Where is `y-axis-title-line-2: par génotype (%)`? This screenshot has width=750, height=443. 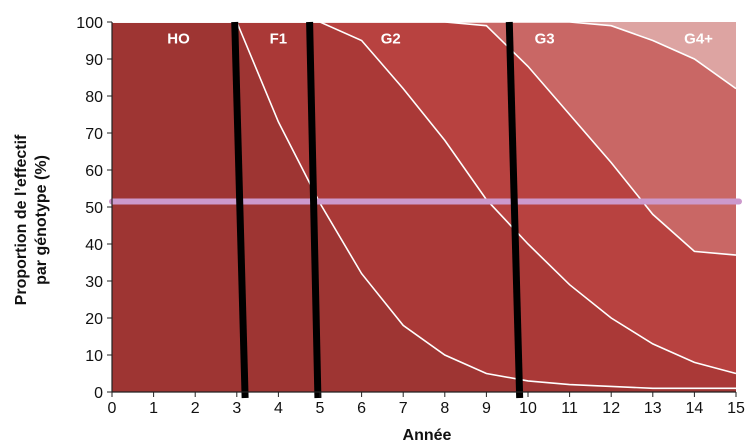 y-axis-title-line-2: par génotype (%) is located at coordinates (41, 220).